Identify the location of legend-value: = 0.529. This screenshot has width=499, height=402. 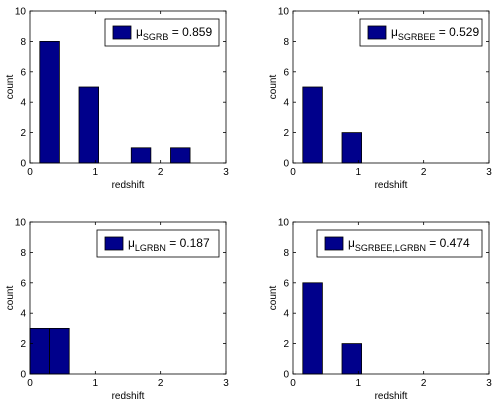
(457, 32).